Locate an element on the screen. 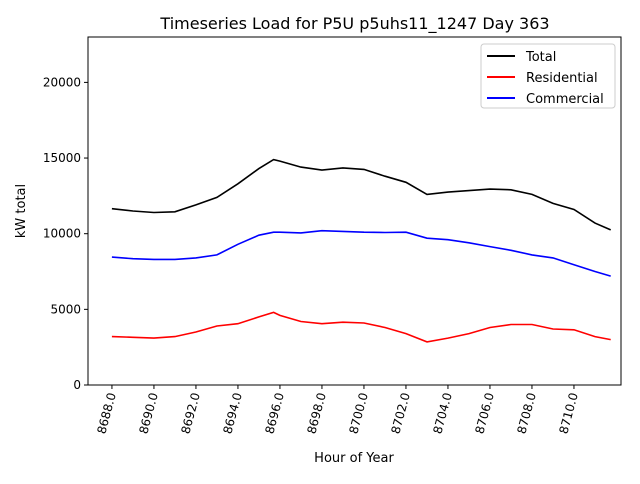  x-tick-label: 8708.0 is located at coordinates (526, 413).